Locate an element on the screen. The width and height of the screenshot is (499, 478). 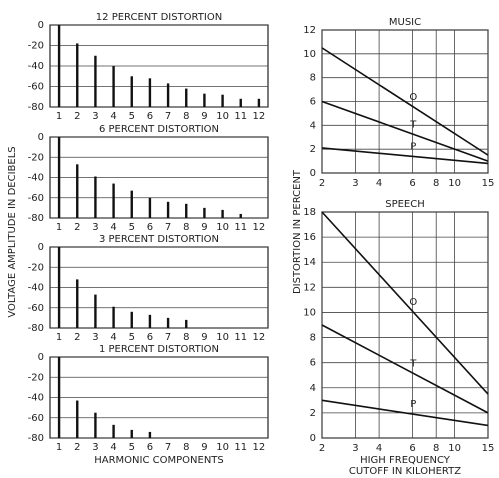
x-axis-label: CUTOFF IN KILOHERTZ is located at coordinates (405, 471).